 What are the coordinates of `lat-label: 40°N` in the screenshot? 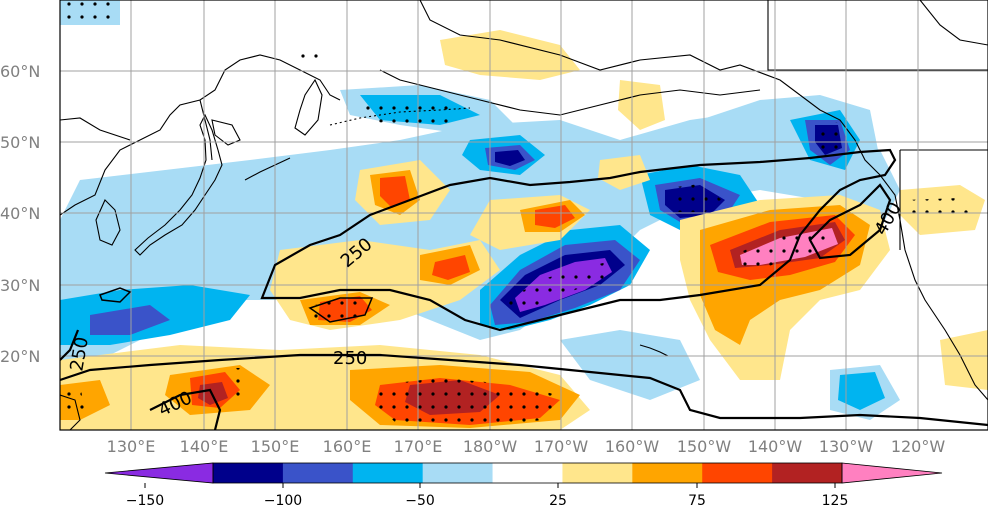 It's located at (20, 213).